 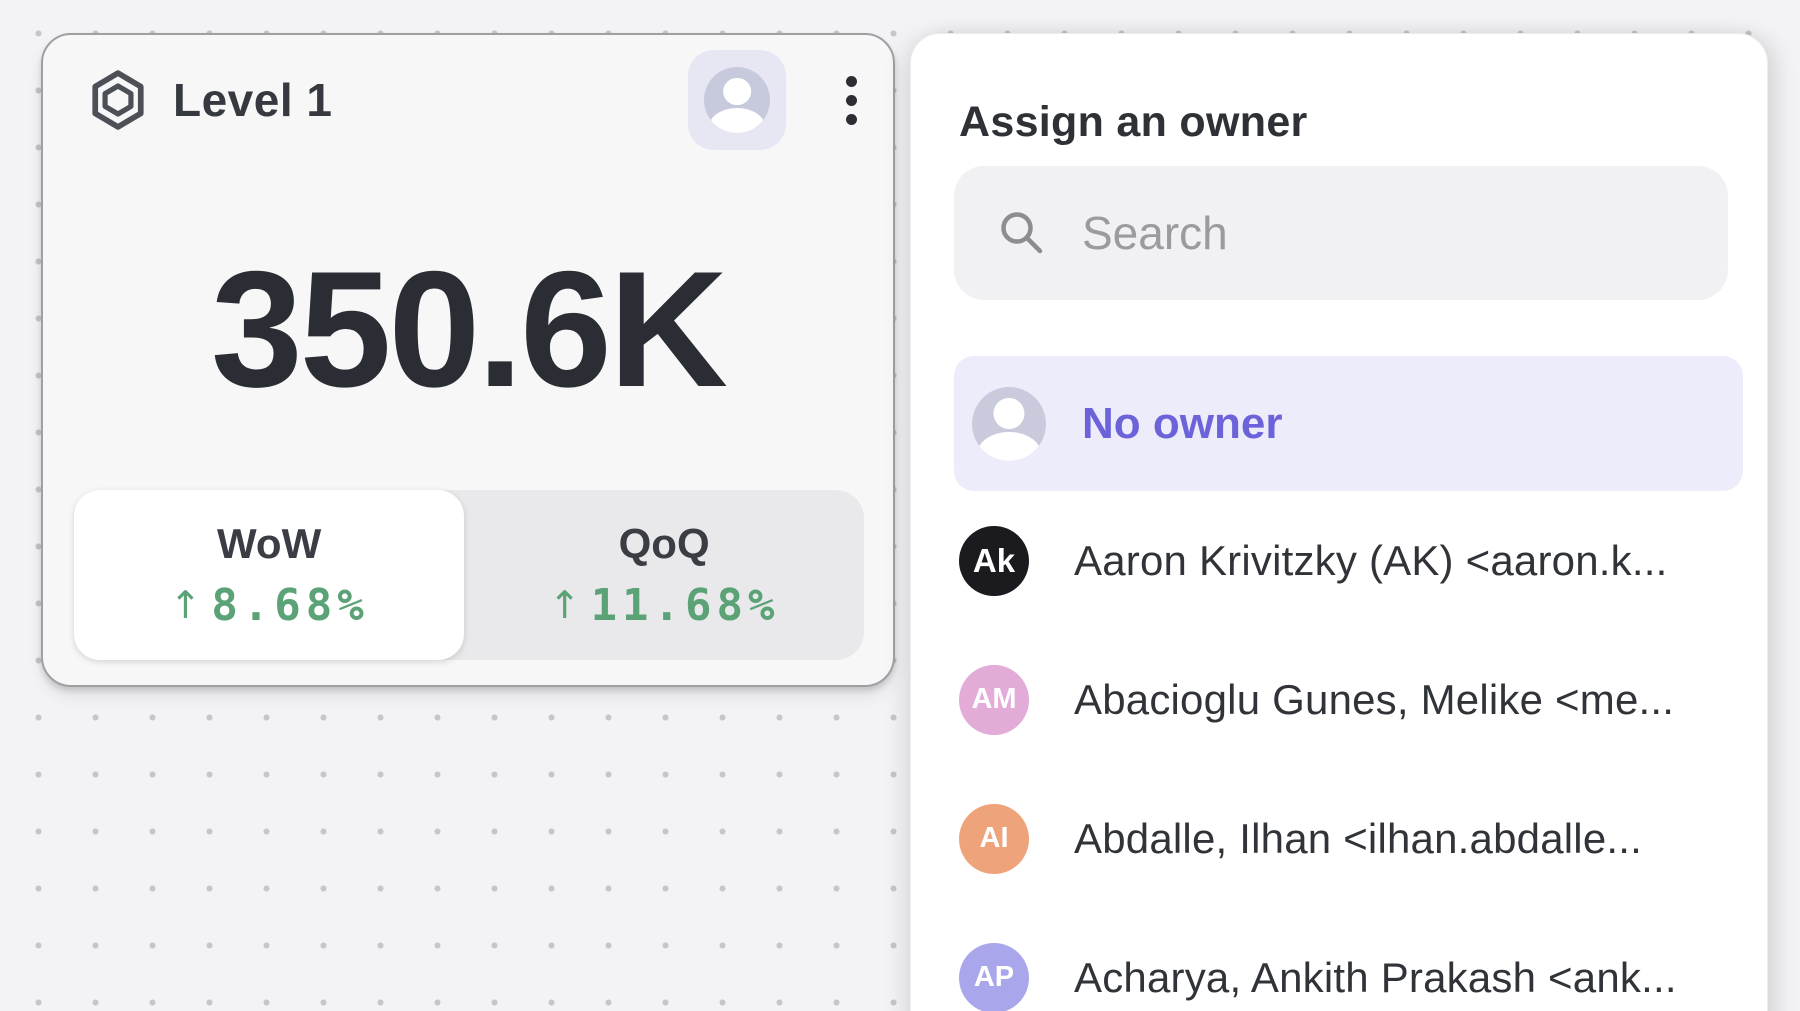 What do you see at coordinates (253, 100) in the screenshot?
I see `metric-title: Level 1` at bounding box center [253, 100].